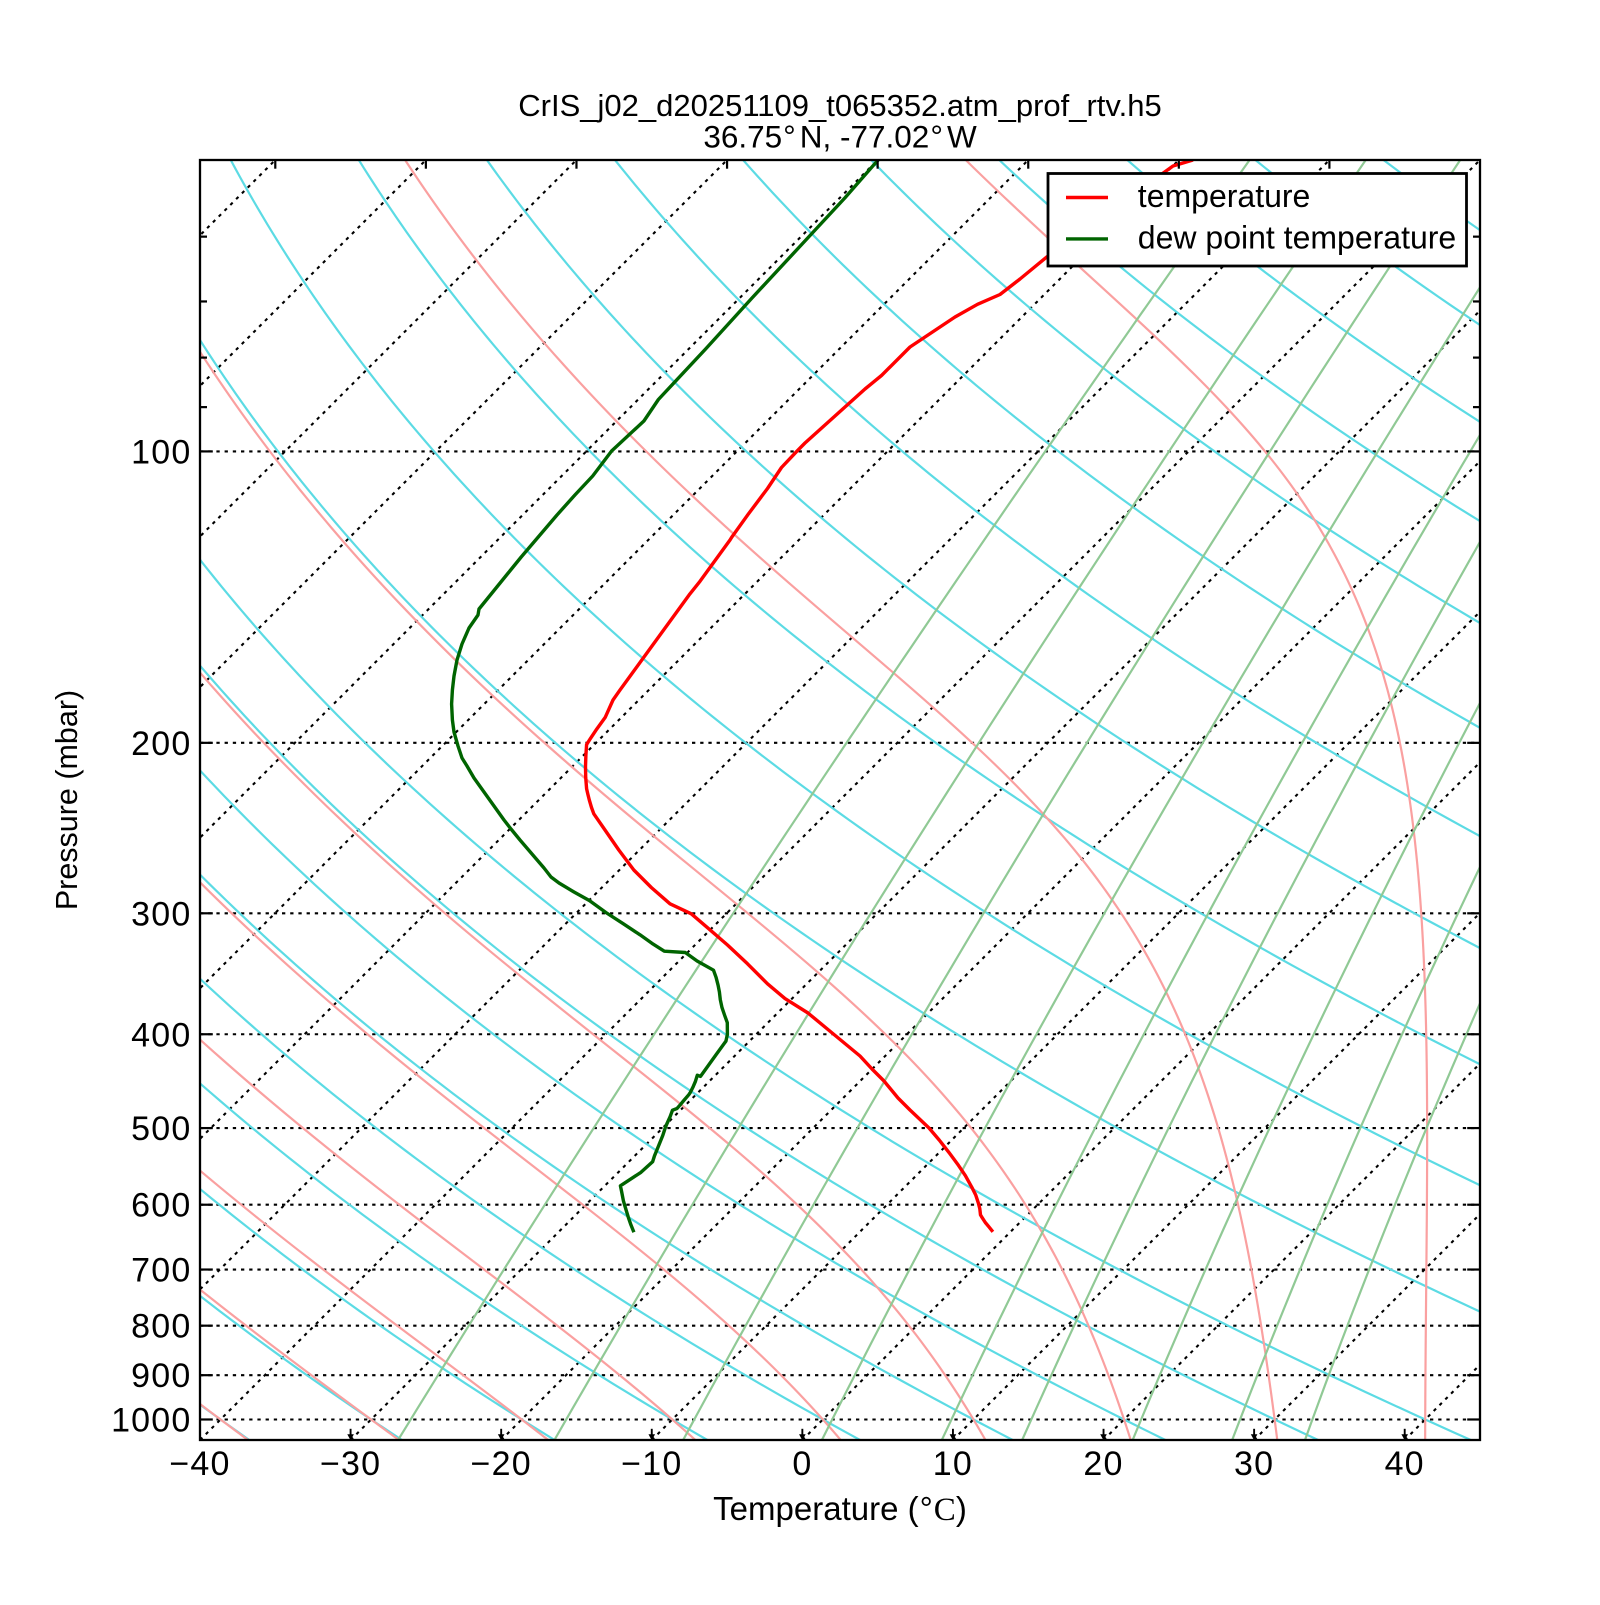 The height and width of the screenshot is (1605, 1600). I want to click on svg-text: 20, so click(1103, 1464).